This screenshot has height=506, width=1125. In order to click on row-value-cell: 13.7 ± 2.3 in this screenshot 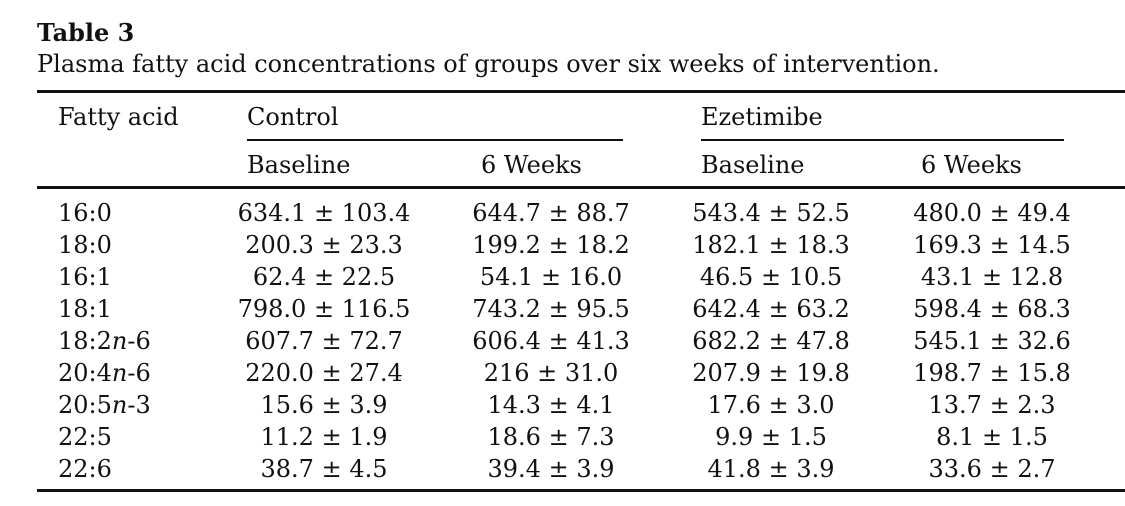, I will do `click(992, 405)`.